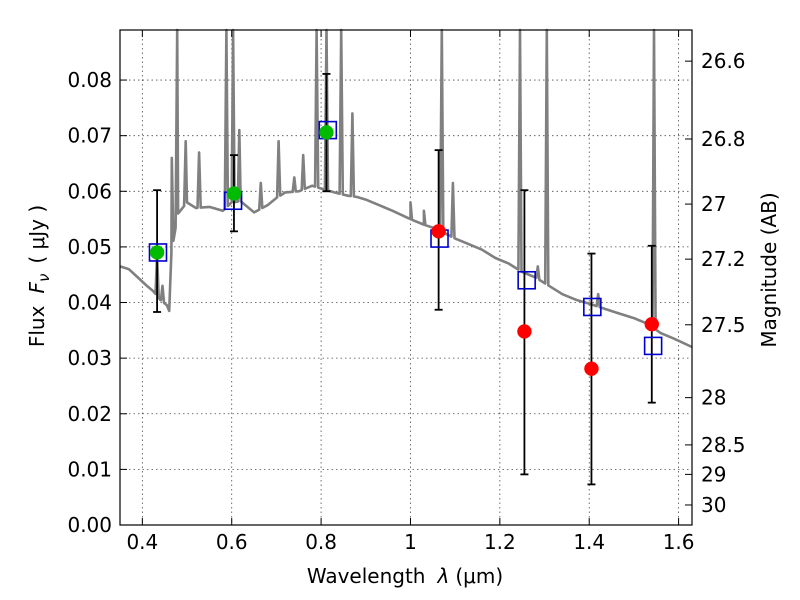 Image resolution: width=800 pixels, height=600 pixels. What do you see at coordinates (37, 326) in the screenshot?
I see `y-axis-label: Flux` at bounding box center [37, 326].